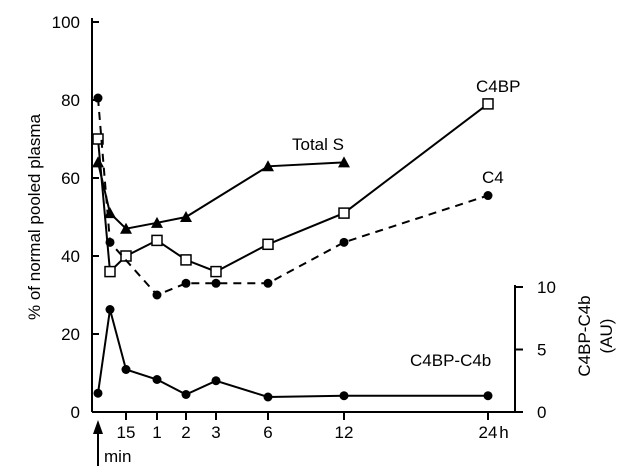 The height and width of the screenshot is (472, 622). Describe the element at coordinates (541, 412) in the screenshot. I see `y-tick-label-right: 0` at that location.